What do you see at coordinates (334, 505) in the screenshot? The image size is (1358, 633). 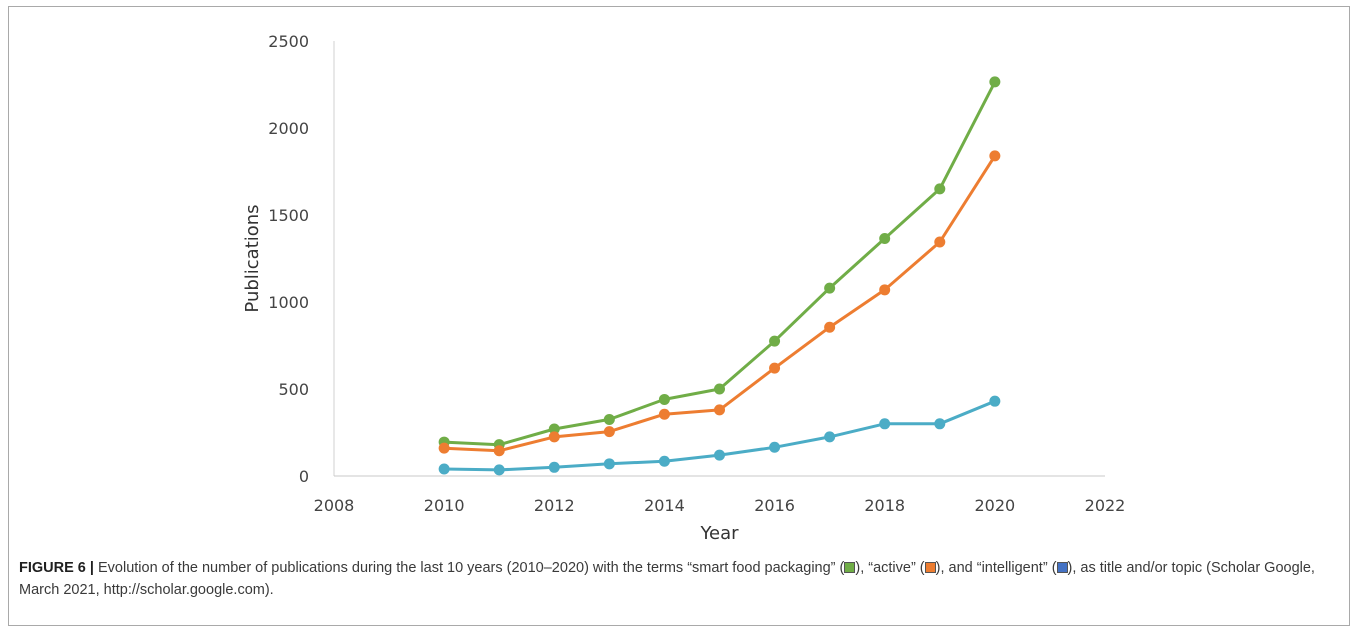 I see `x-tick-label: 2008` at bounding box center [334, 505].